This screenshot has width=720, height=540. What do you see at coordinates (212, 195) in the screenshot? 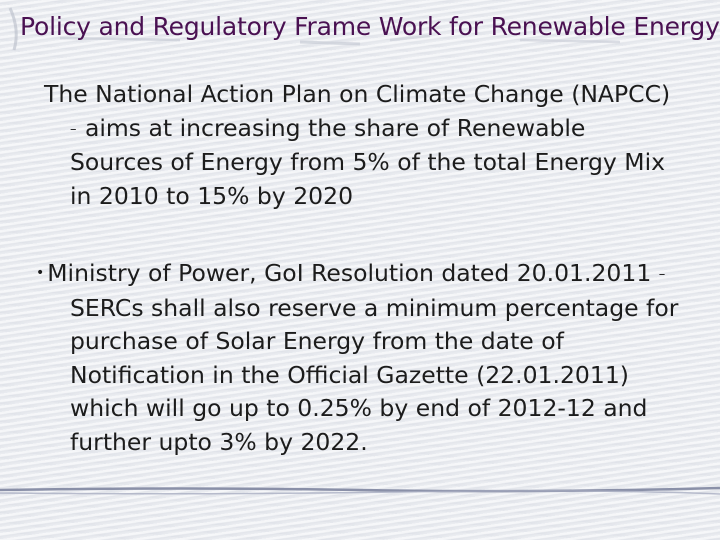
I see `paragraph-line: in 2010 to 15% by 2020` at bounding box center [212, 195].